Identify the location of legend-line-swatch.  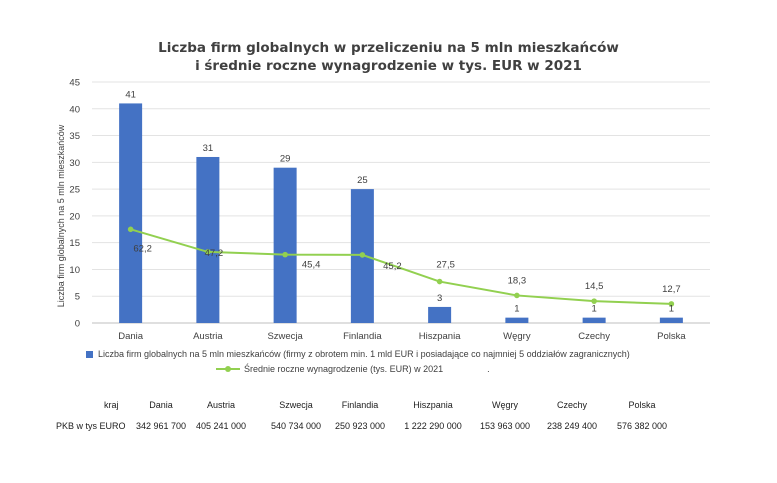
(228, 369).